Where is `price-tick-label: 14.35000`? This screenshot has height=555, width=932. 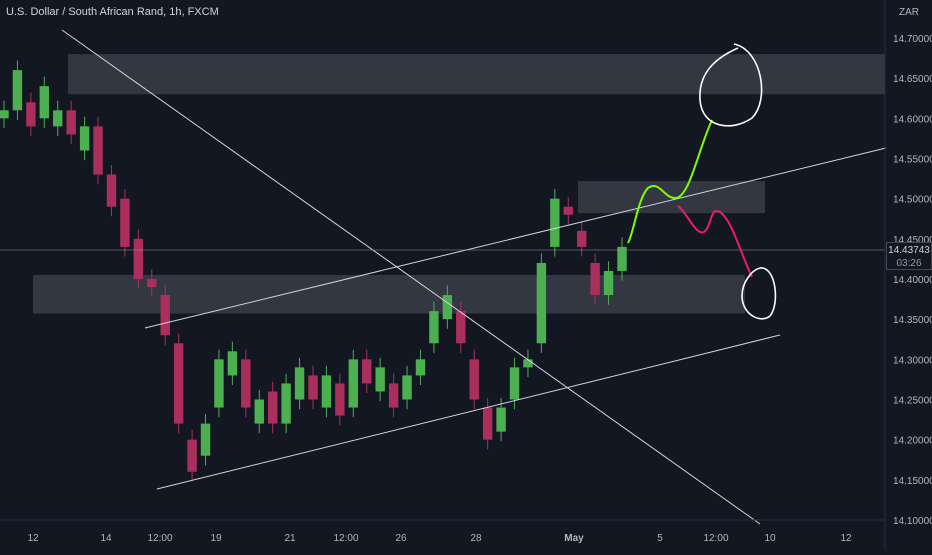 price-tick-label: 14.35000 is located at coordinates (912, 320).